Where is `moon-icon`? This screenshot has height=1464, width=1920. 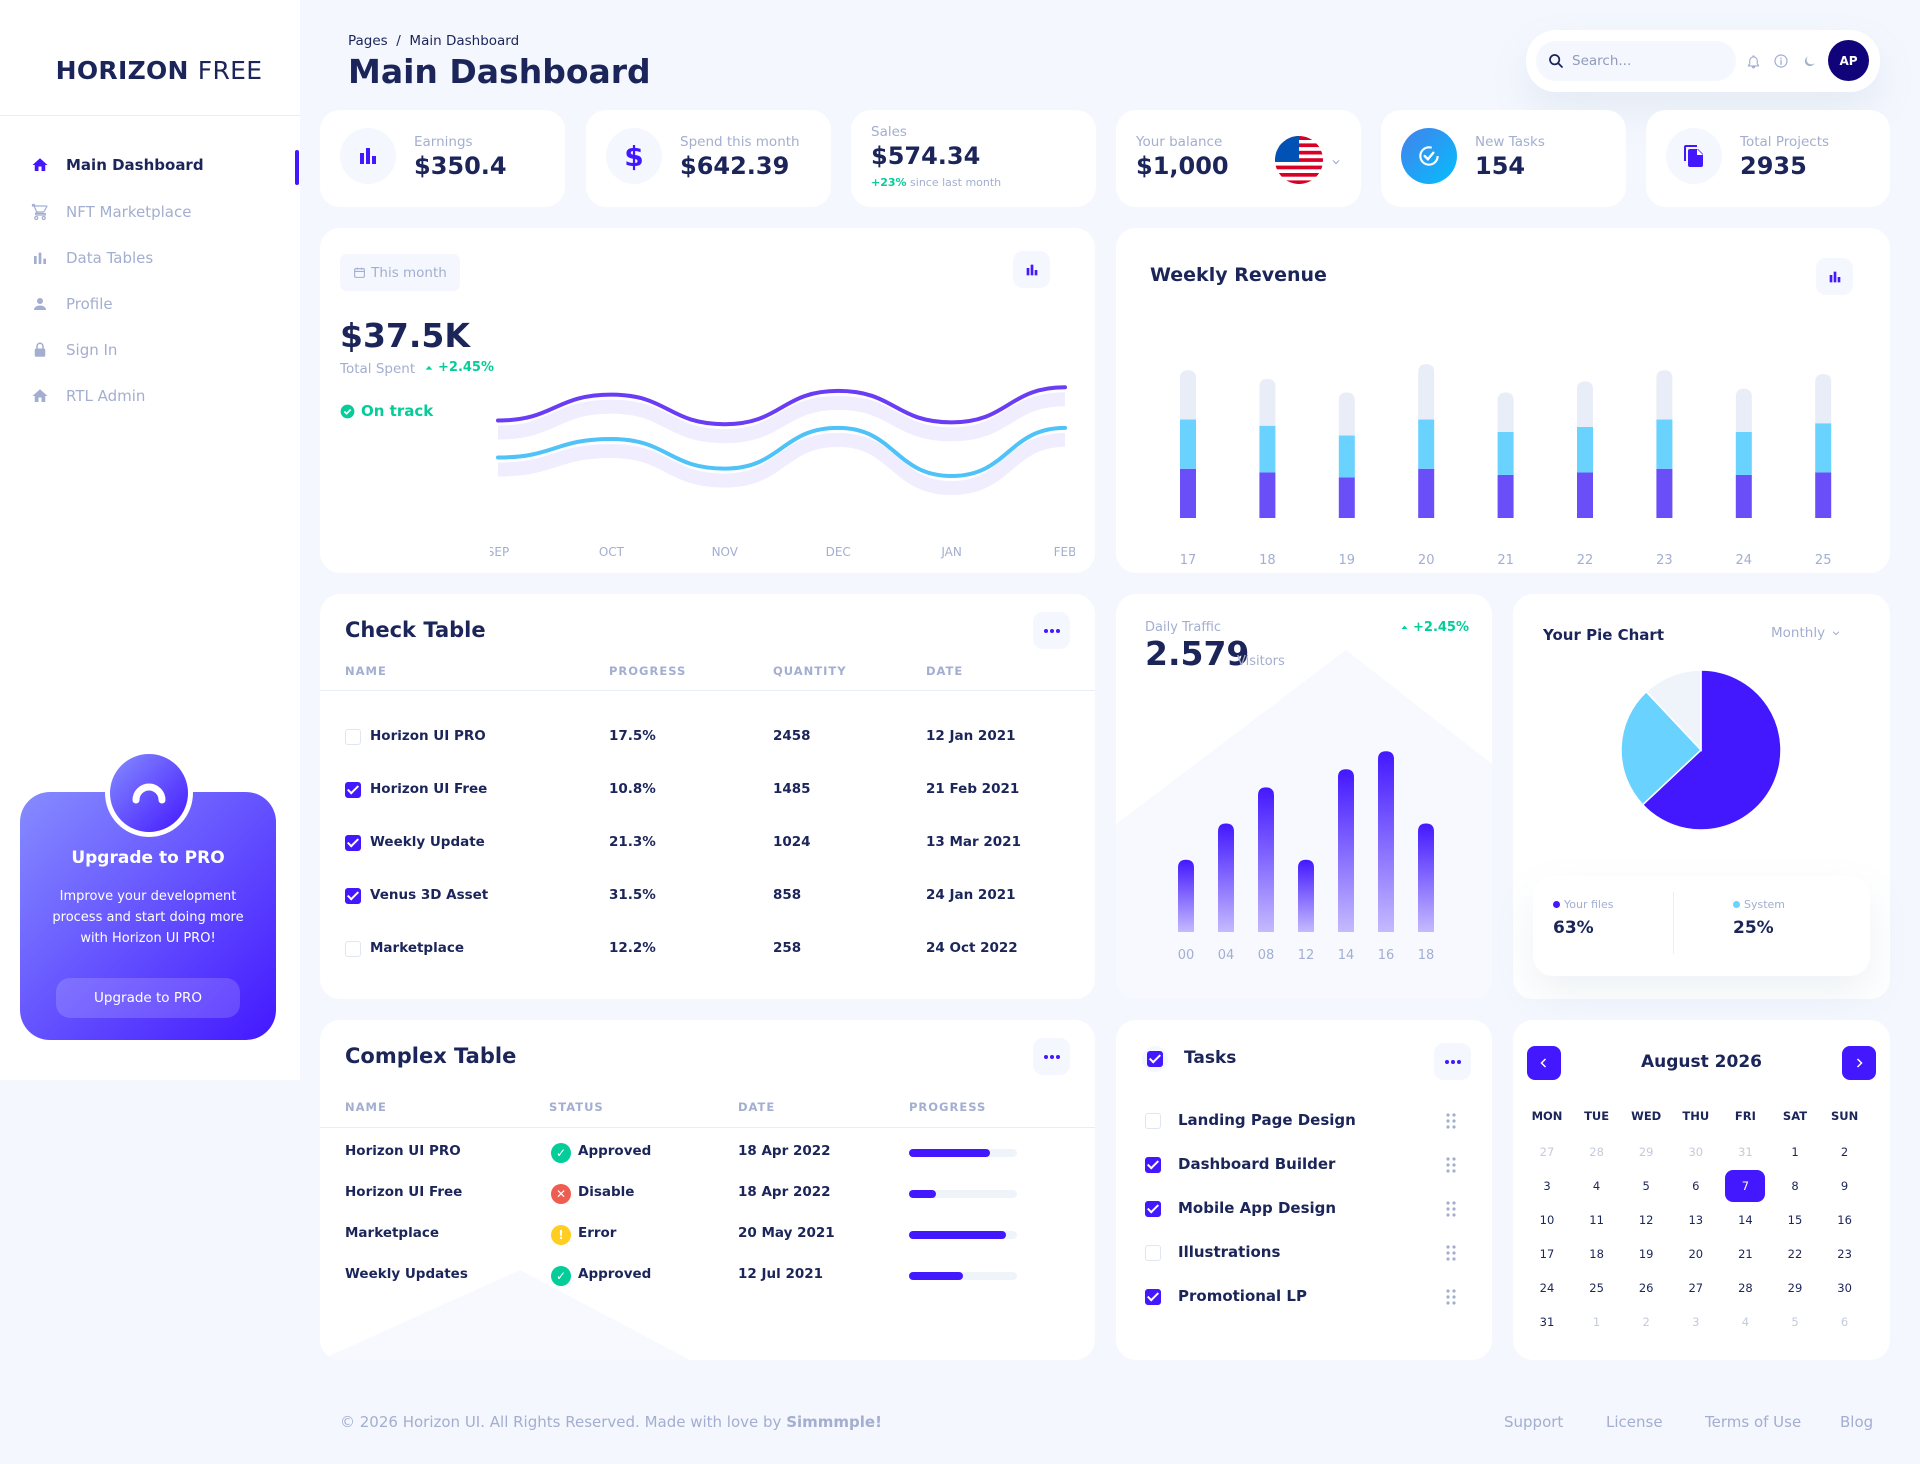
moon-icon is located at coordinates (1809, 61).